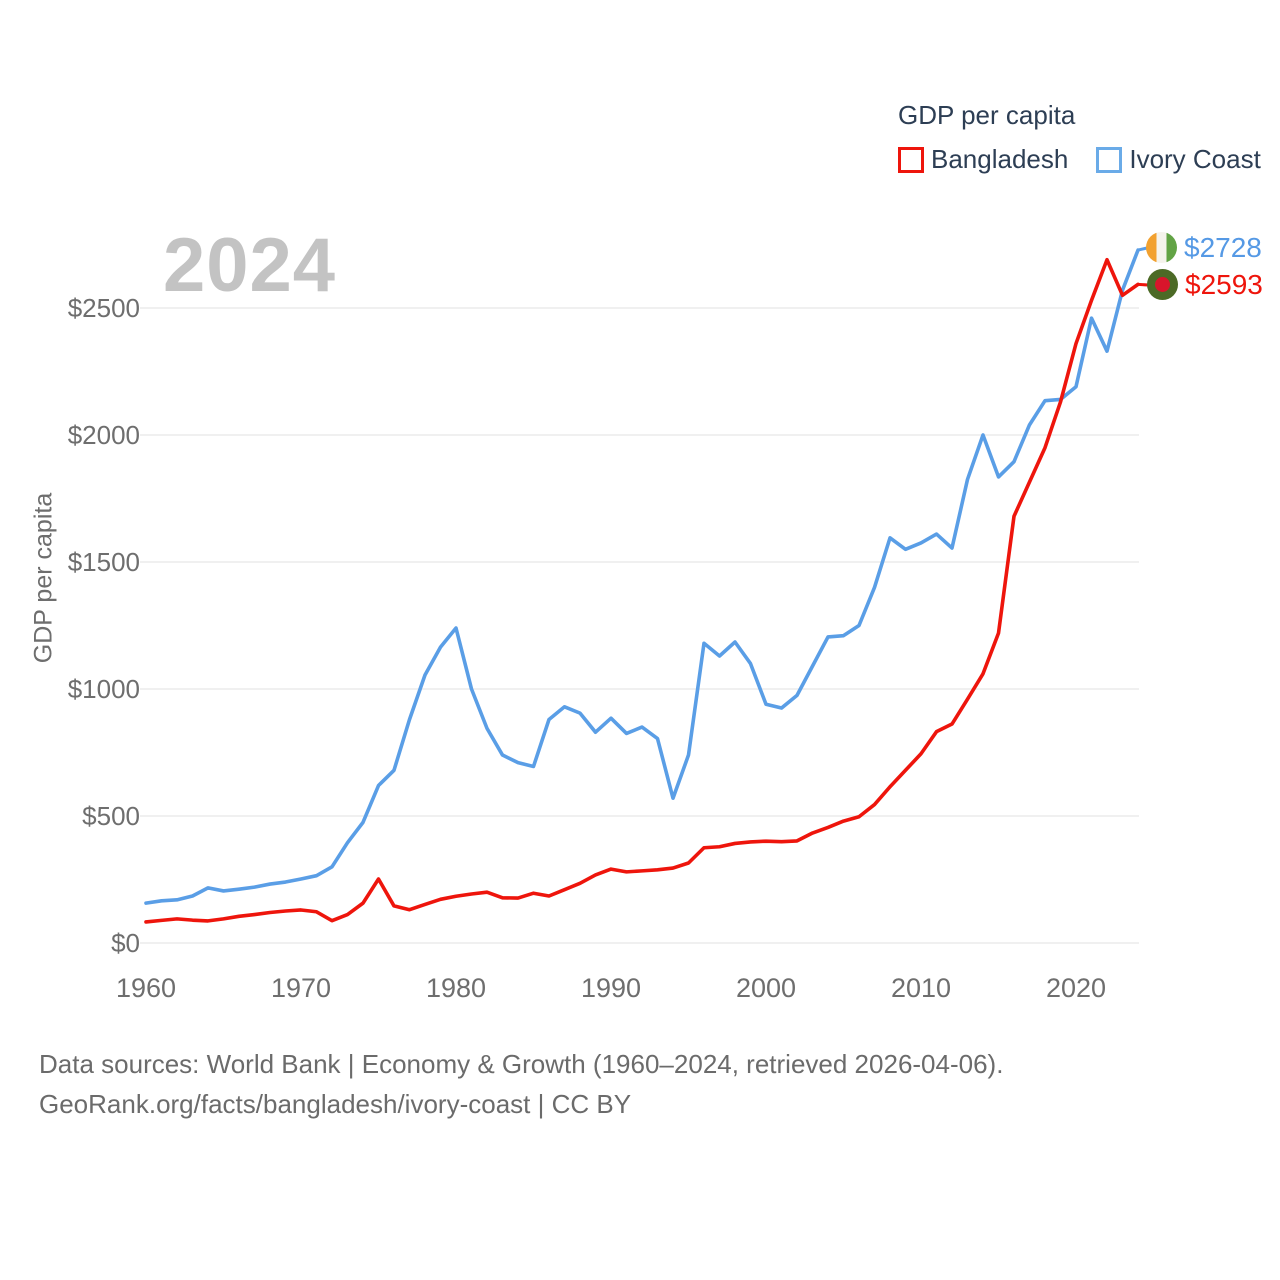  What do you see at coordinates (1195, 159) in the screenshot?
I see `legend-label-ivory-coast: Ivory Coast` at bounding box center [1195, 159].